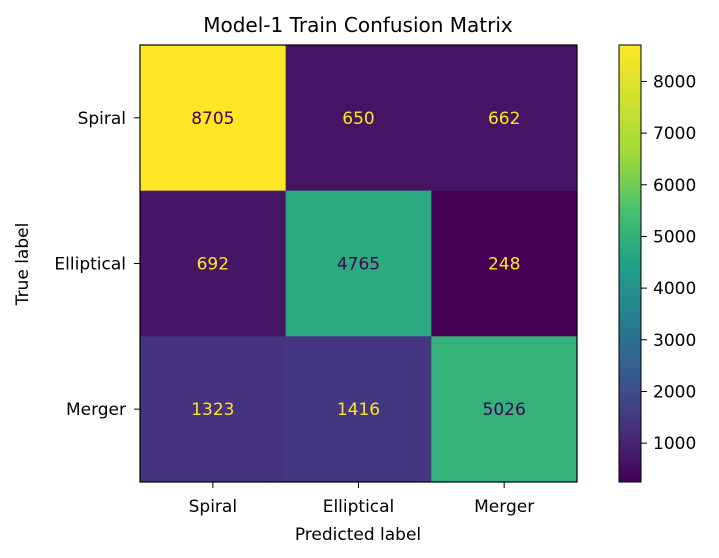 The width and height of the screenshot is (719, 558). Describe the element at coordinates (23, 265) in the screenshot. I see `y-axis-label: True label` at that location.